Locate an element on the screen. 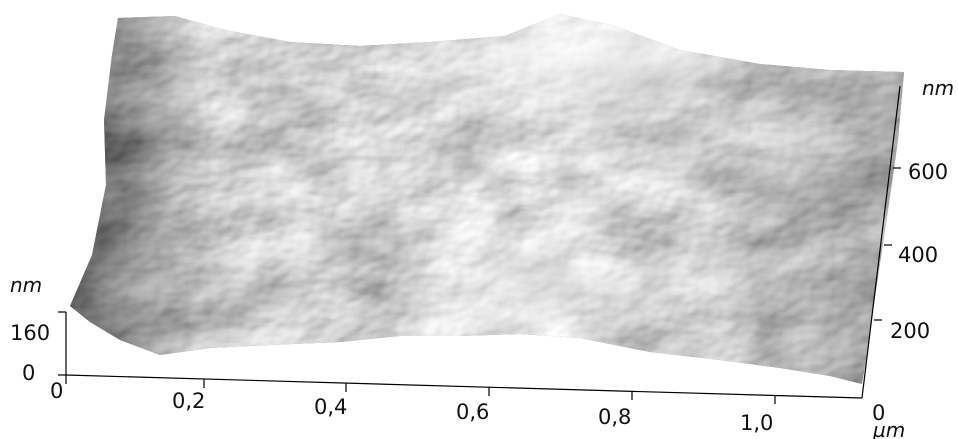 Image resolution: width=958 pixels, height=439 pixels. x-tick-0-2: 0,2 is located at coordinates (188, 401).